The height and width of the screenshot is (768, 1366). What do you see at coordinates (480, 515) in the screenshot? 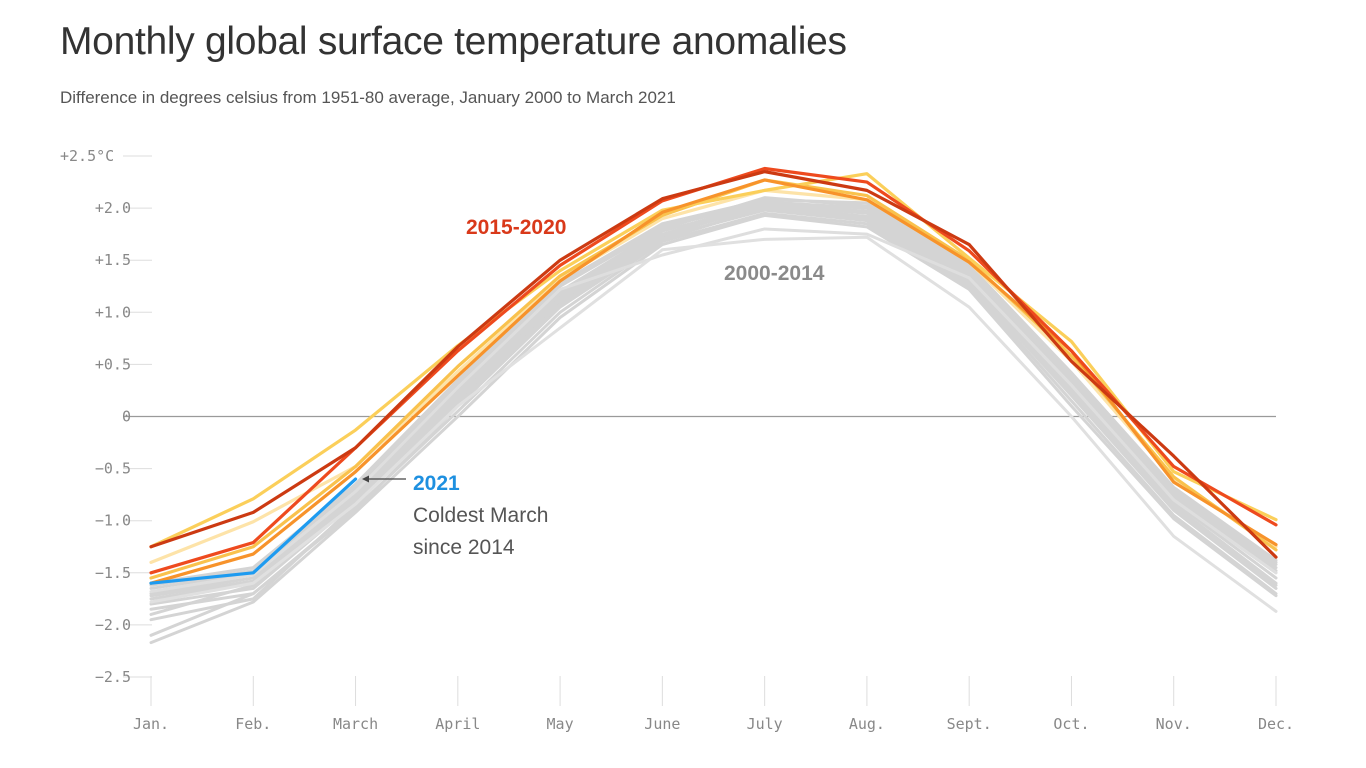
I see `annotation-note-line1: Coldest March` at bounding box center [480, 515].